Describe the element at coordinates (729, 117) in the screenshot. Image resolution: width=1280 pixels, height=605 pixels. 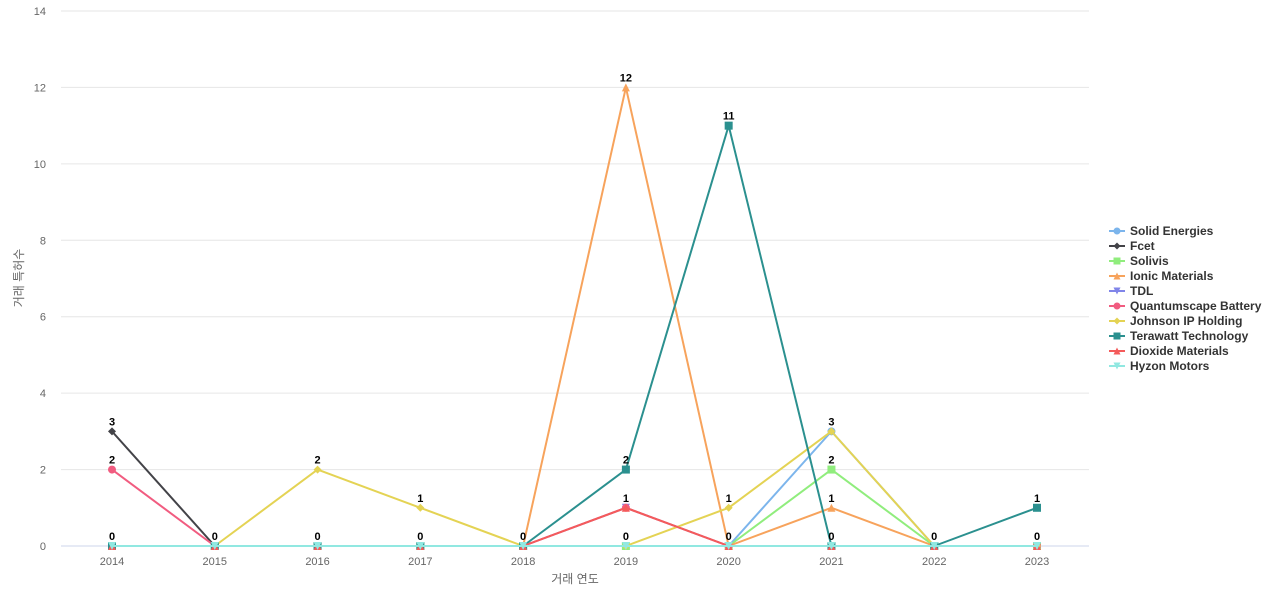
I see `data-label: 11` at that location.